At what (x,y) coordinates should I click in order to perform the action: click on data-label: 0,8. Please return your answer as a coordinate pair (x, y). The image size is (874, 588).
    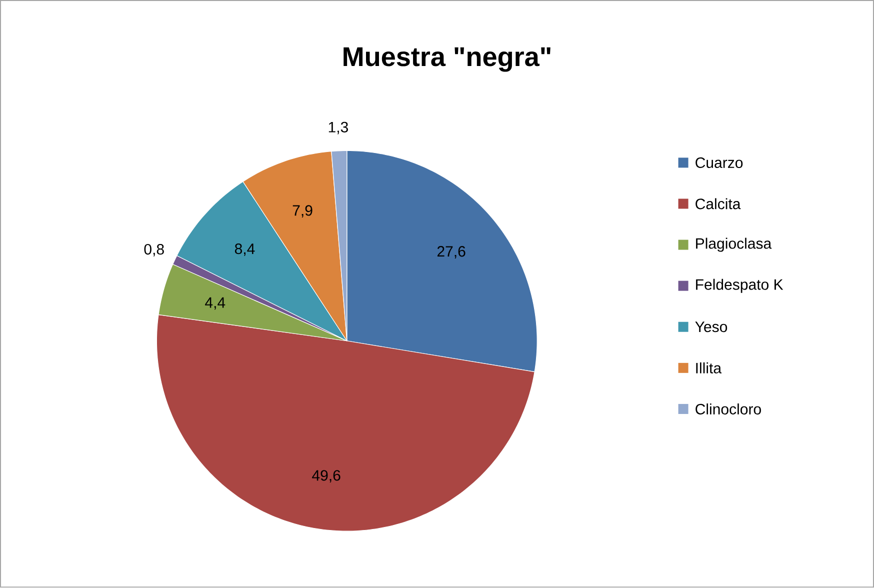
    Looking at the image, I should click on (154, 250).